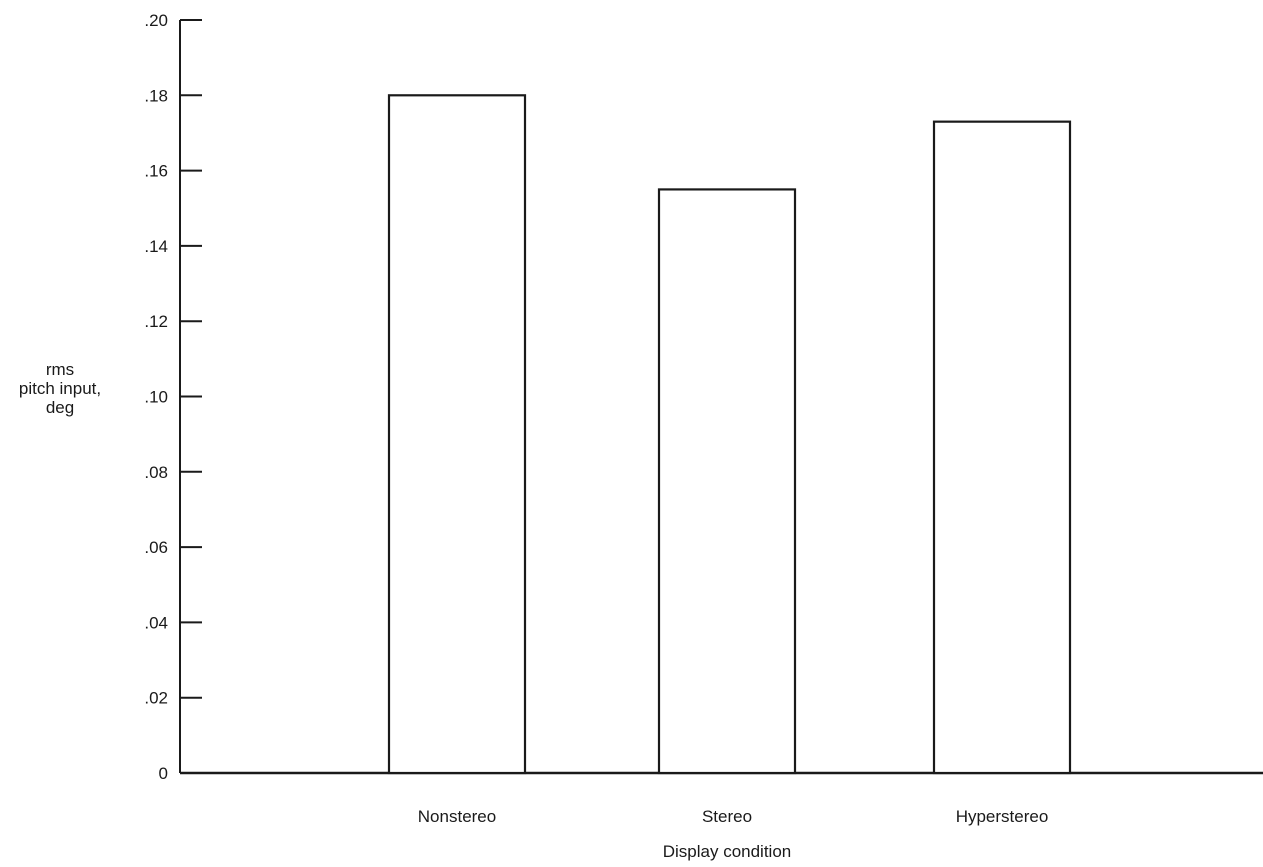 The width and height of the screenshot is (1263, 867). I want to click on category-labels: Nonstereo Stereo Hyperstereo, so click(733, 816).